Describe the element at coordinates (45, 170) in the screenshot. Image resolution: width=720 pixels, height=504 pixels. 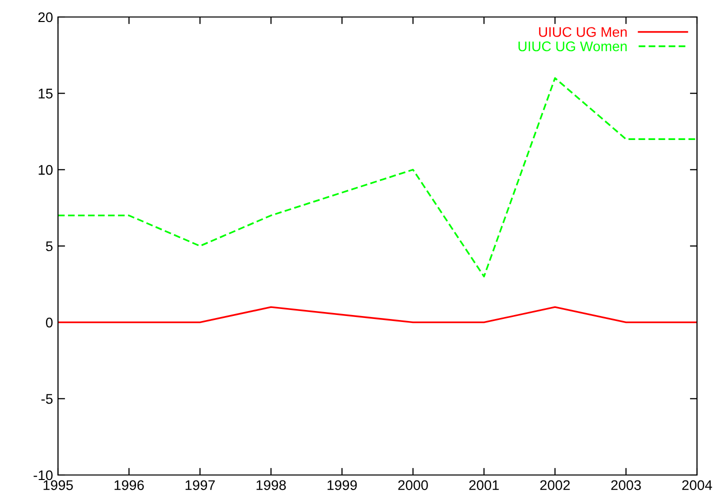
I see `y-tick-label: 10` at that location.